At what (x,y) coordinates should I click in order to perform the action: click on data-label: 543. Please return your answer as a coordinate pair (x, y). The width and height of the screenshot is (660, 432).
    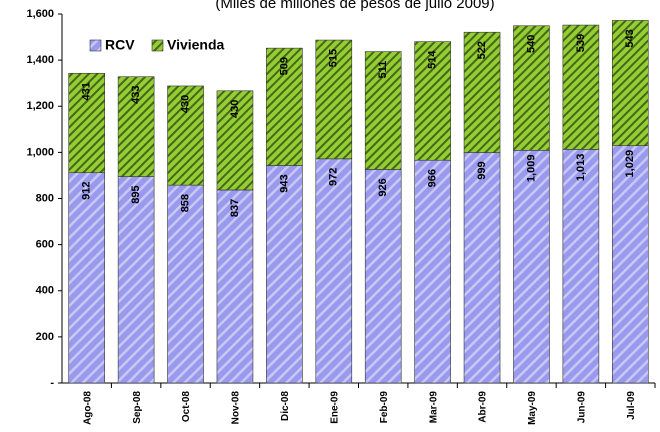
    Looking at the image, I should click on (630, 38).